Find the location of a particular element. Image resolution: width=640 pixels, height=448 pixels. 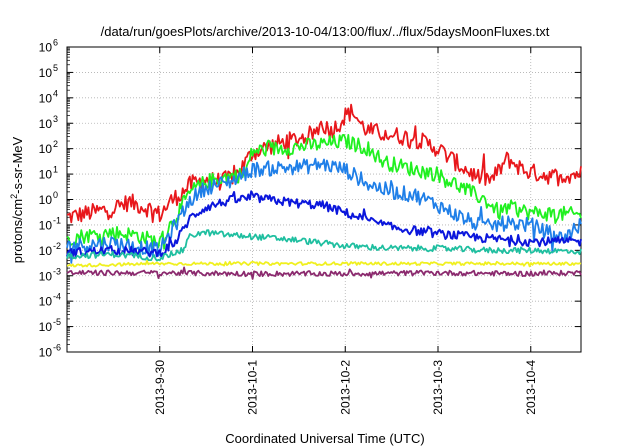

x-tick-label: 2013-10-3 is located at coordinates (438, 387).